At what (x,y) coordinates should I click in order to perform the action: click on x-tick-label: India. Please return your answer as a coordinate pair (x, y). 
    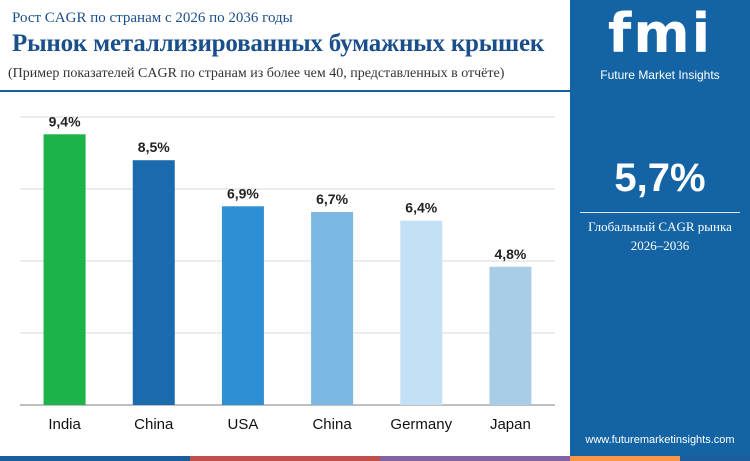
    Looking at the image, I should click on (64, 424).